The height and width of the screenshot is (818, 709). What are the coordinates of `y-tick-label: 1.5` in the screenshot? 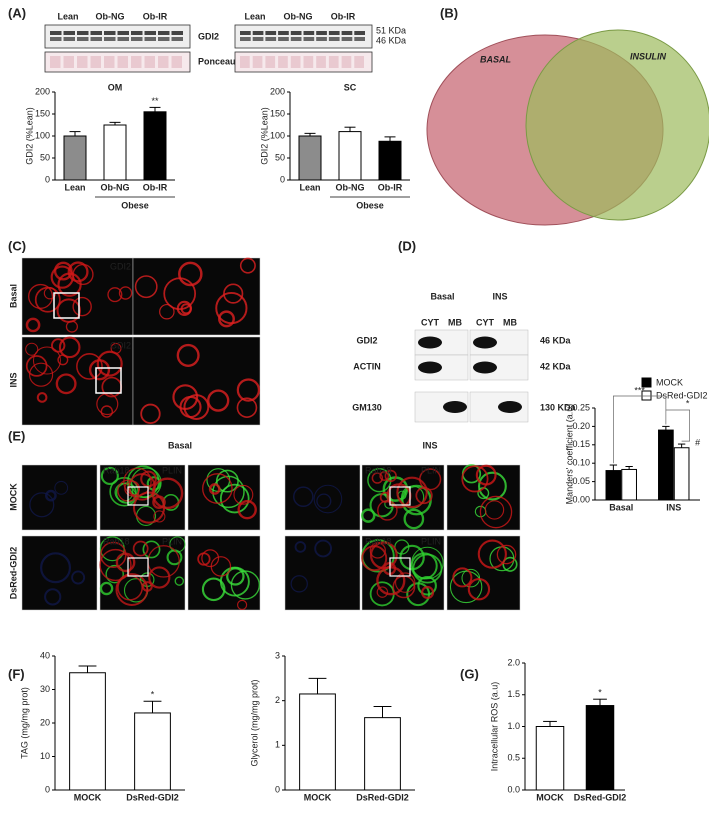 It's located at (513, 694).